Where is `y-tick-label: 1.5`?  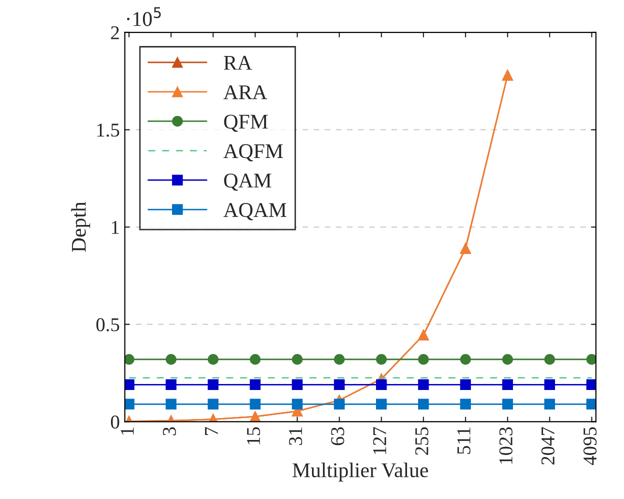
y-tick-label: 1.5 is located at coordinates (108, 130).